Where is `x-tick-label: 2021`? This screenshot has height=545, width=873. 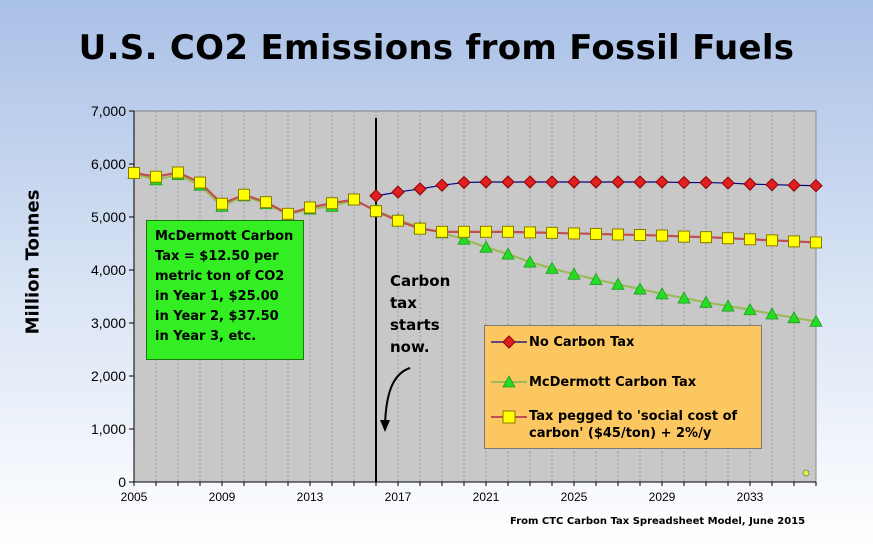
x-tick-label: 2021 is located at coordinates (486, 497).